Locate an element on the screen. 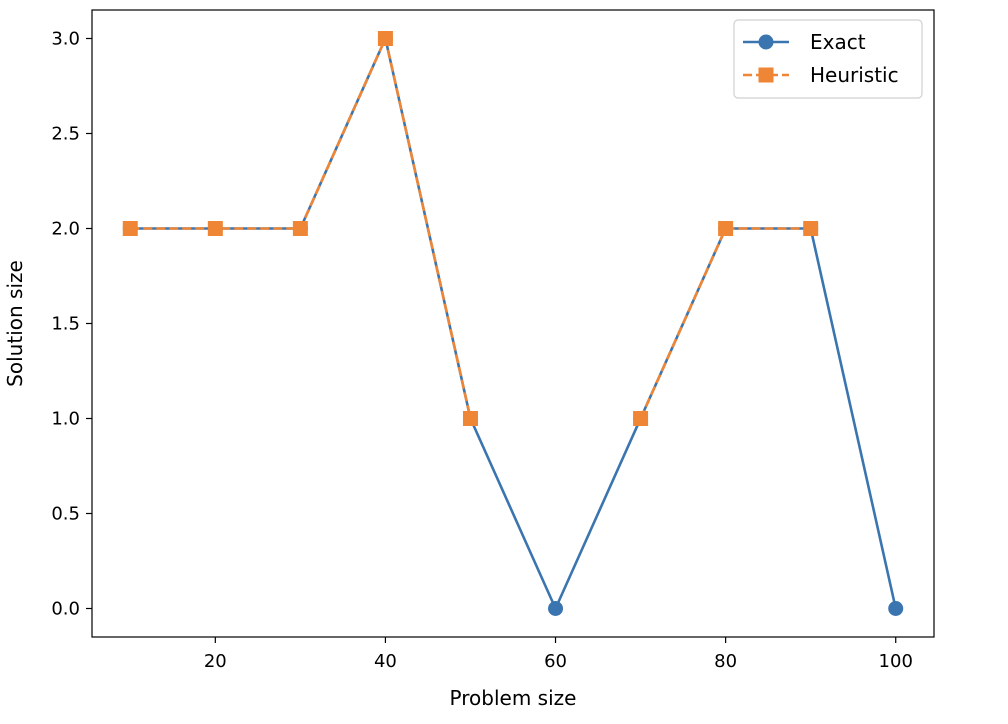  y-axis-ticks: 0.0 0.5 1.0 1.5 2.0 2.5 3.0 is located at coordinates (71, 324).